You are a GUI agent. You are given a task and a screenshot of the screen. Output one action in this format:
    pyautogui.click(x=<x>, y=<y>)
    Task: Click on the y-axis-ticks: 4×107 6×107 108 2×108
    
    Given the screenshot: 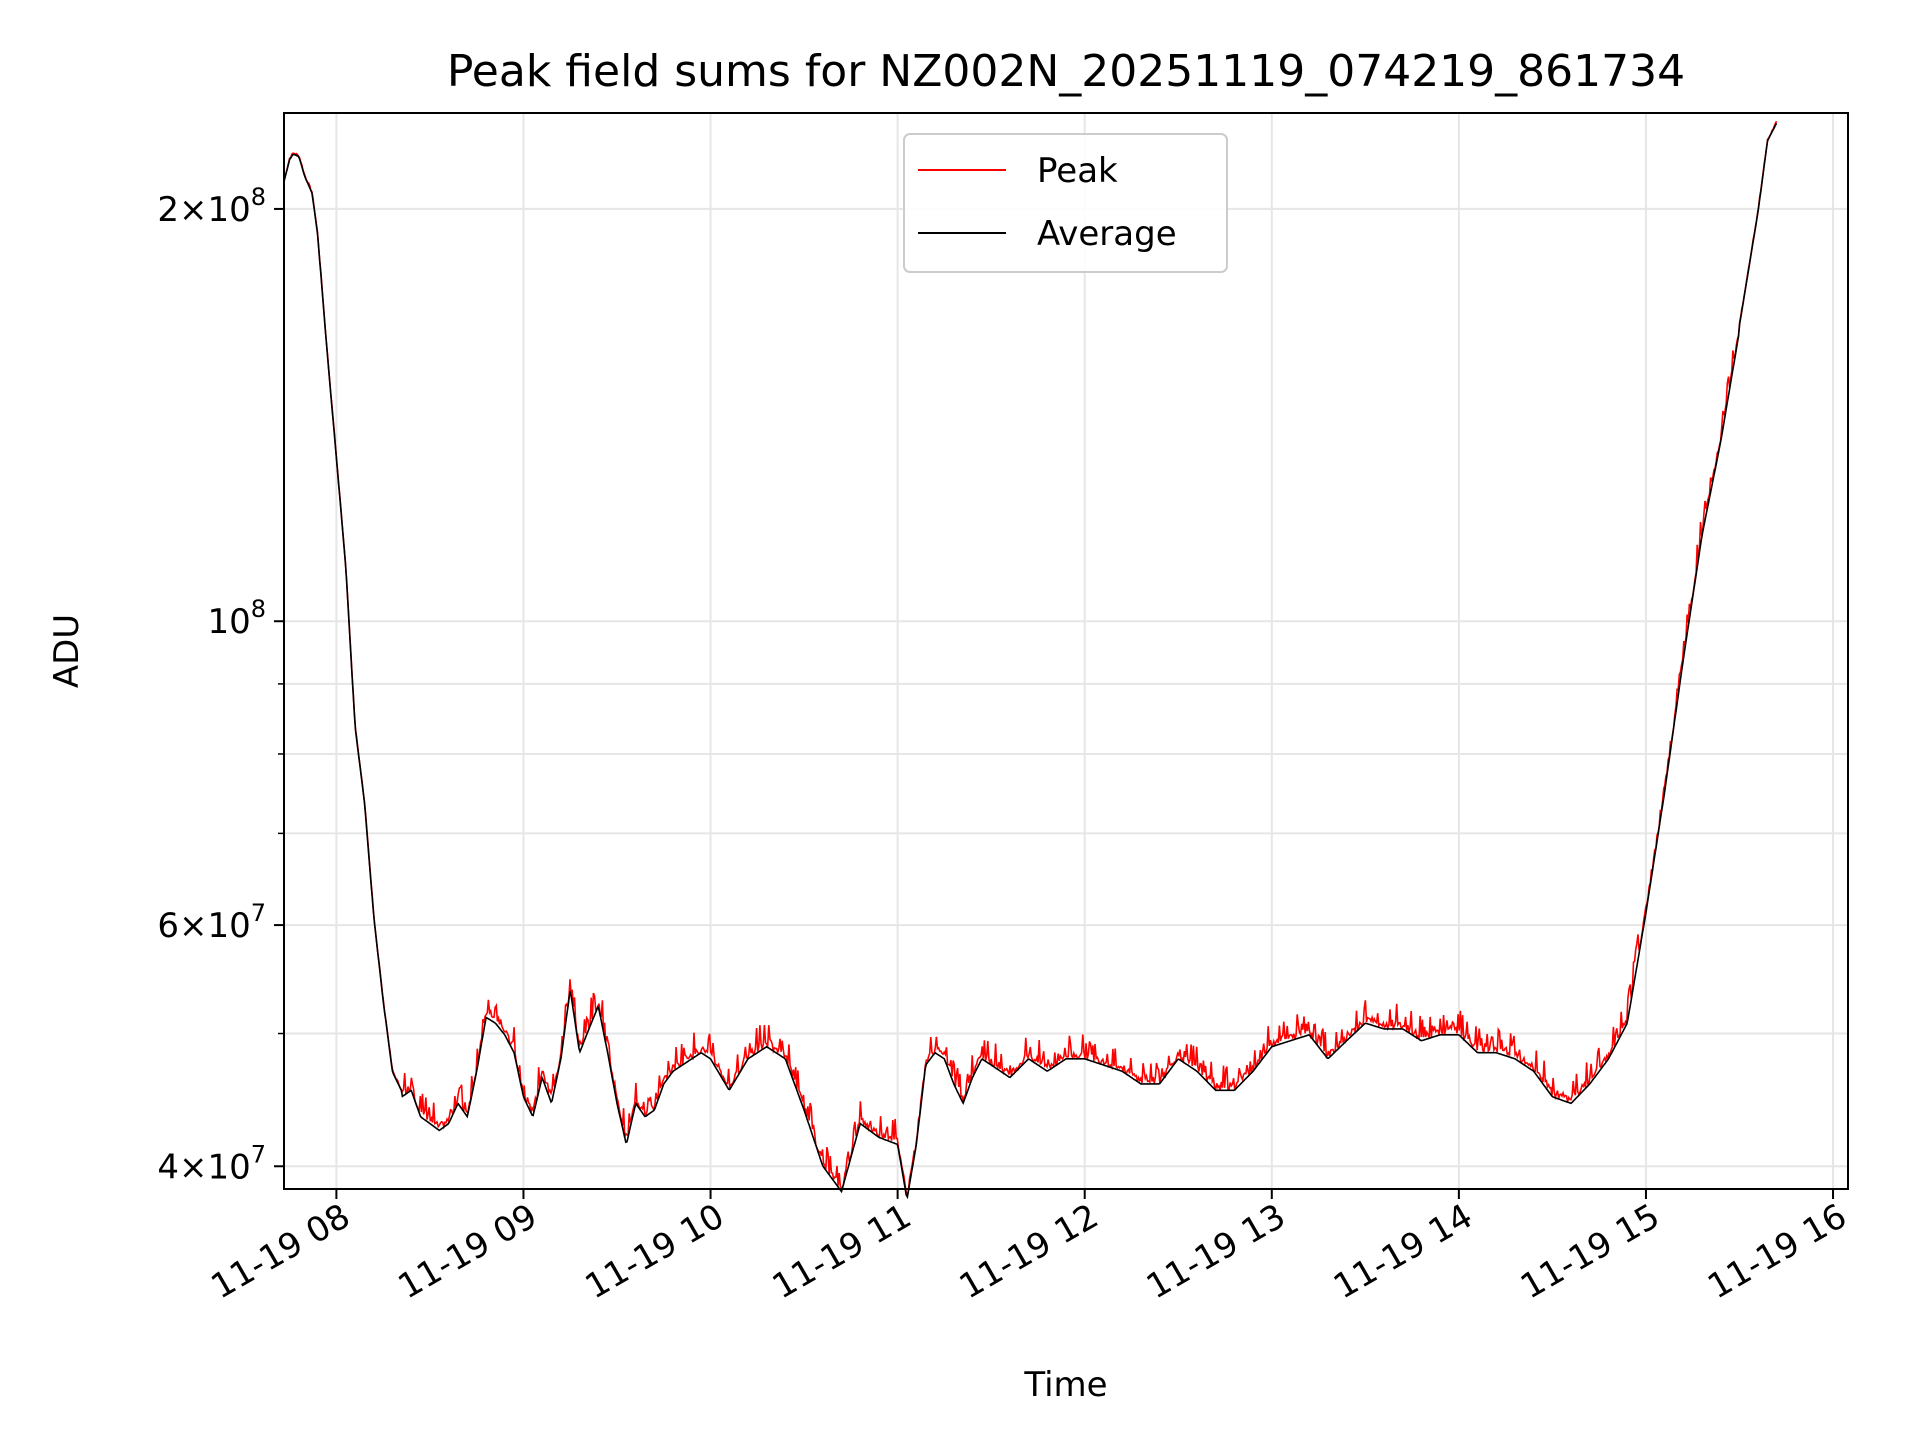 What is the action you would take?
    pyautogui.click(x=220, y=685)
    